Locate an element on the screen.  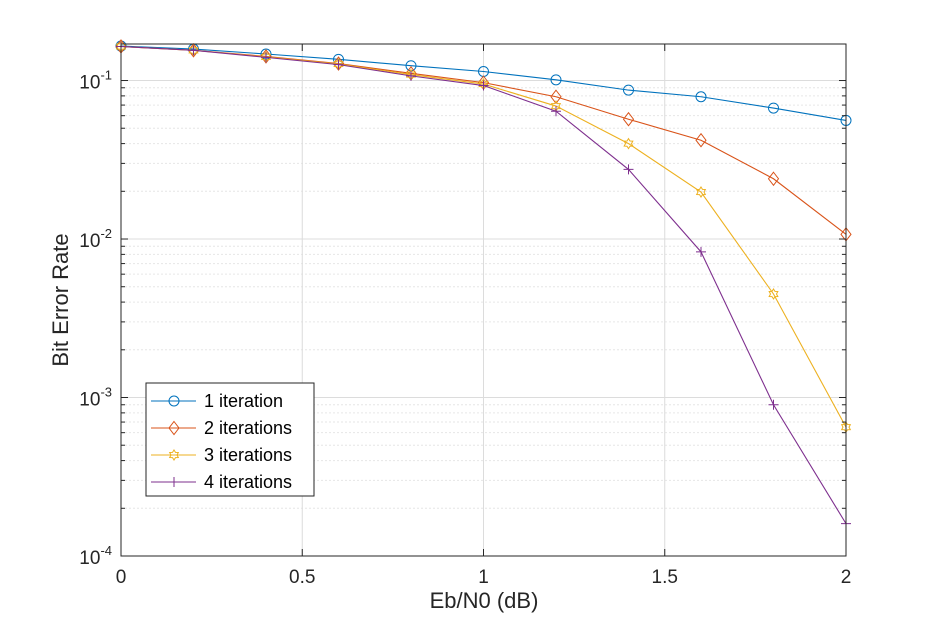
legend-item: 2 iterations is located at coordinates (221, 428).